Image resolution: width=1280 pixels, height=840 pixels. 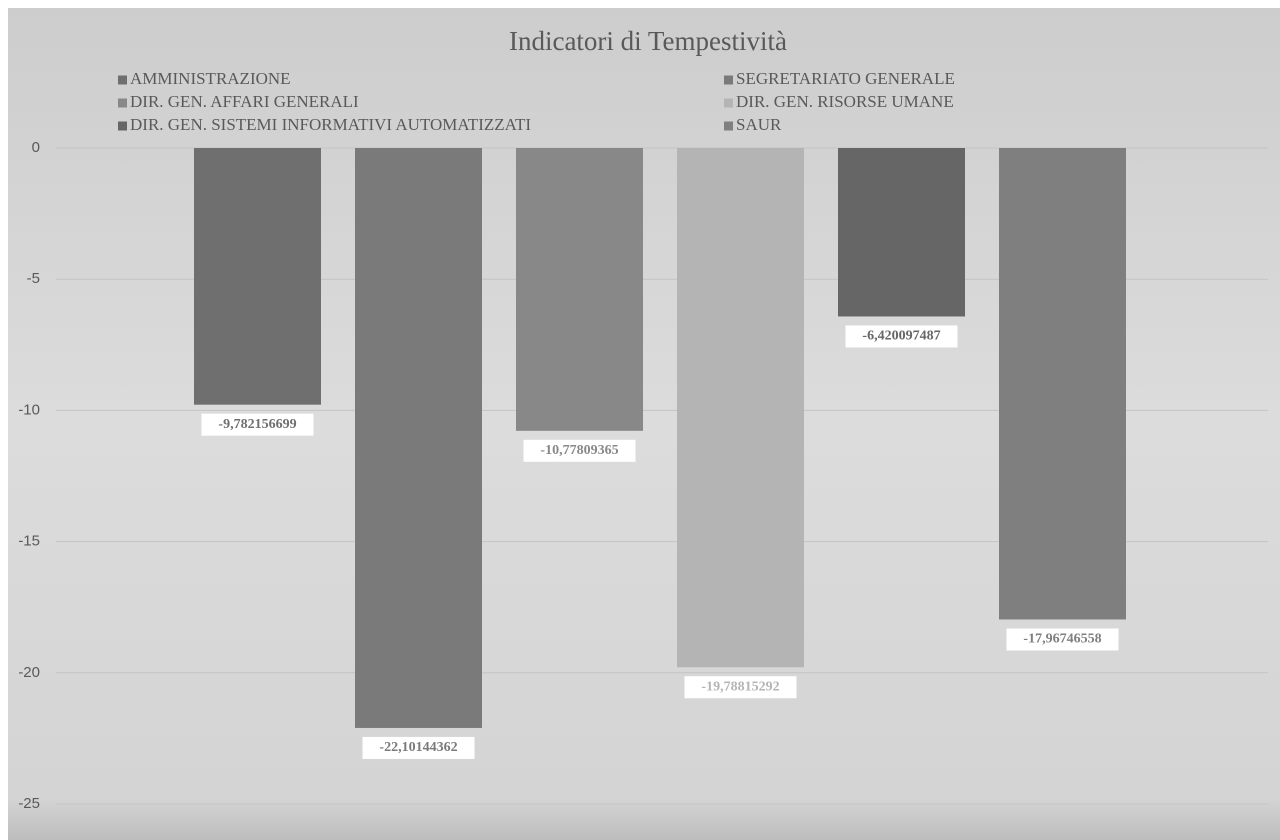 What do you see at coordinates (845, 101) in the screenshot?
I see `legend-label: DIR. GEN. RISORSE UMANE` at bounding box center [845, 101].